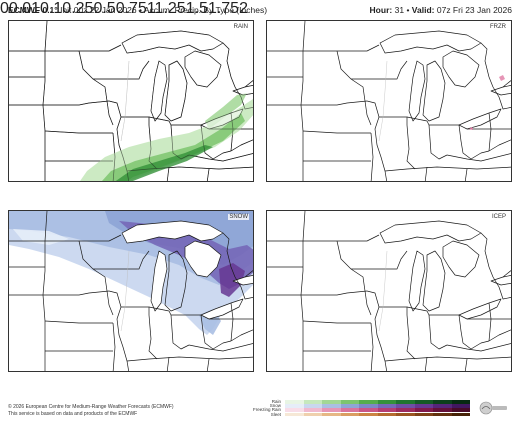 The image size is (520, 426). Describe the element at coordinates (238, 217) in the screenshot. I see `snow-label: SNOW` at that location.